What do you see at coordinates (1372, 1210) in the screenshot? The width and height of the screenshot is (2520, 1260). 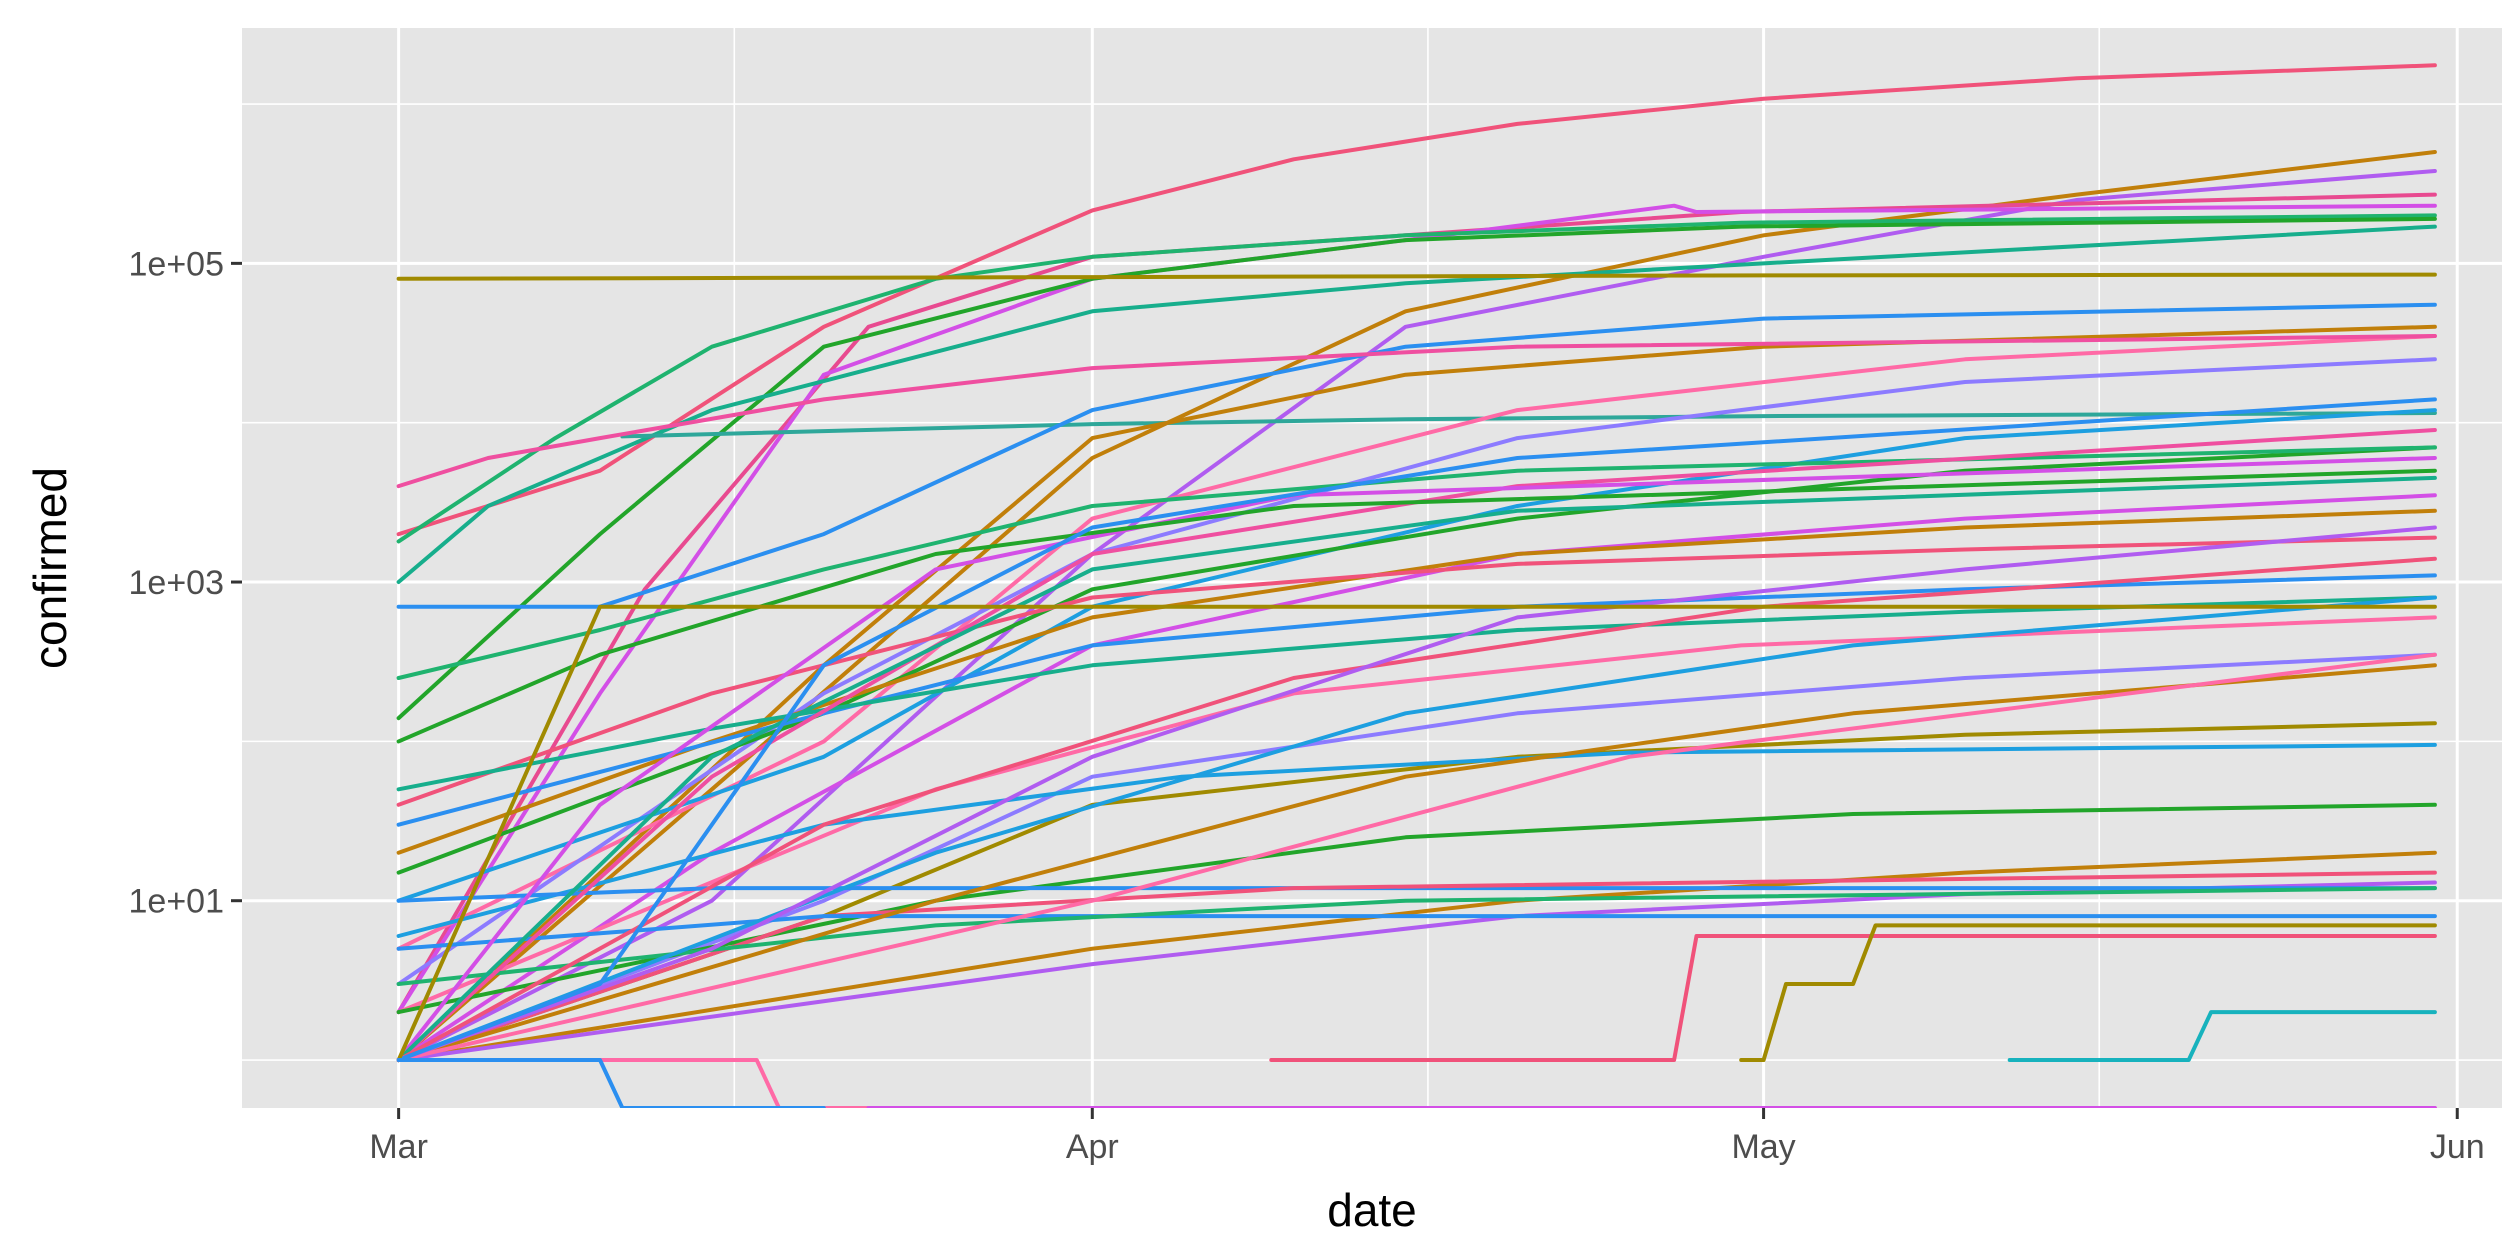 I see `x-axis-title: date` at bounding box center [1372, 1210].